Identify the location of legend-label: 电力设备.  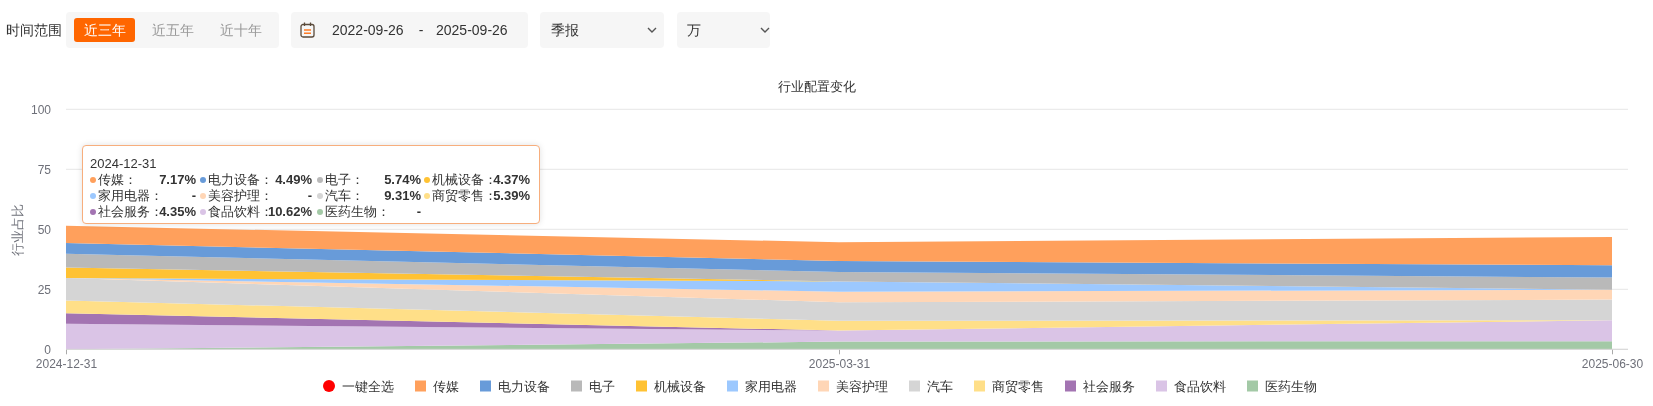
(524, 386).